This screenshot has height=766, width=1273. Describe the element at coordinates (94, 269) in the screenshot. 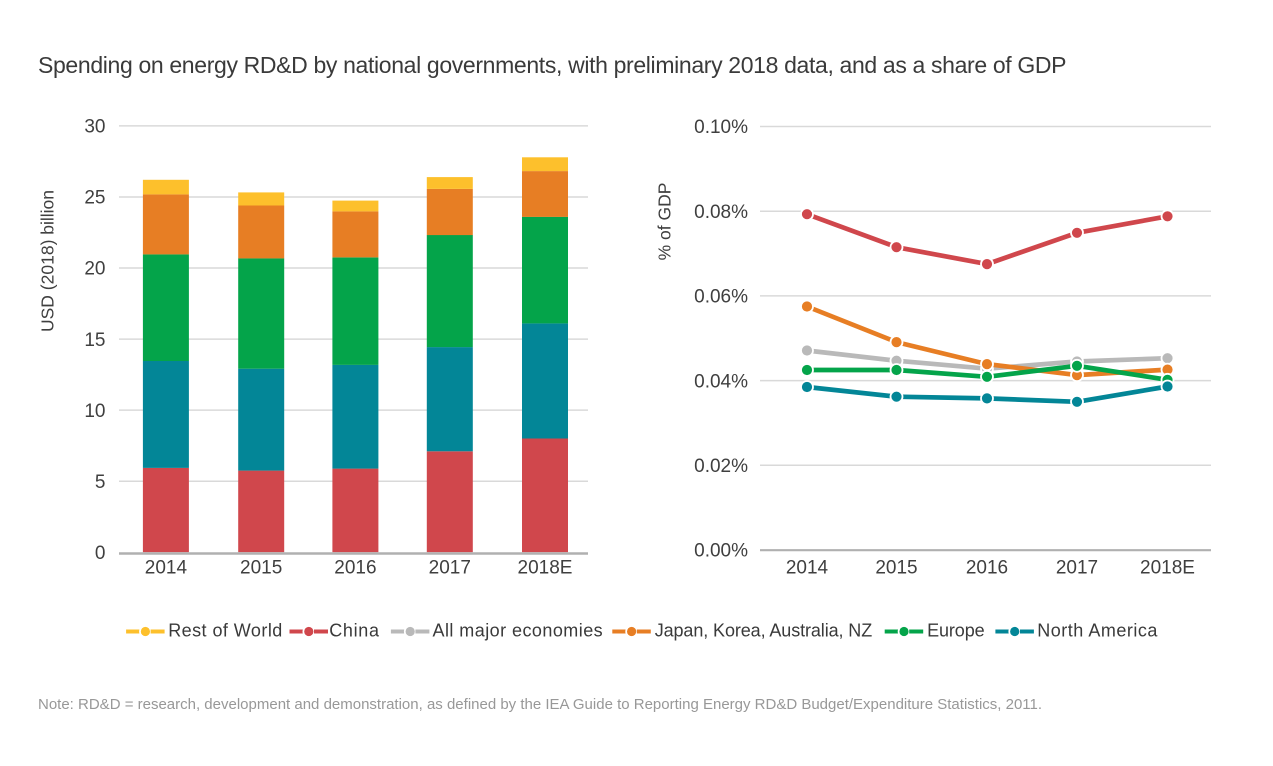

I see `svg-text: 20` at that location.